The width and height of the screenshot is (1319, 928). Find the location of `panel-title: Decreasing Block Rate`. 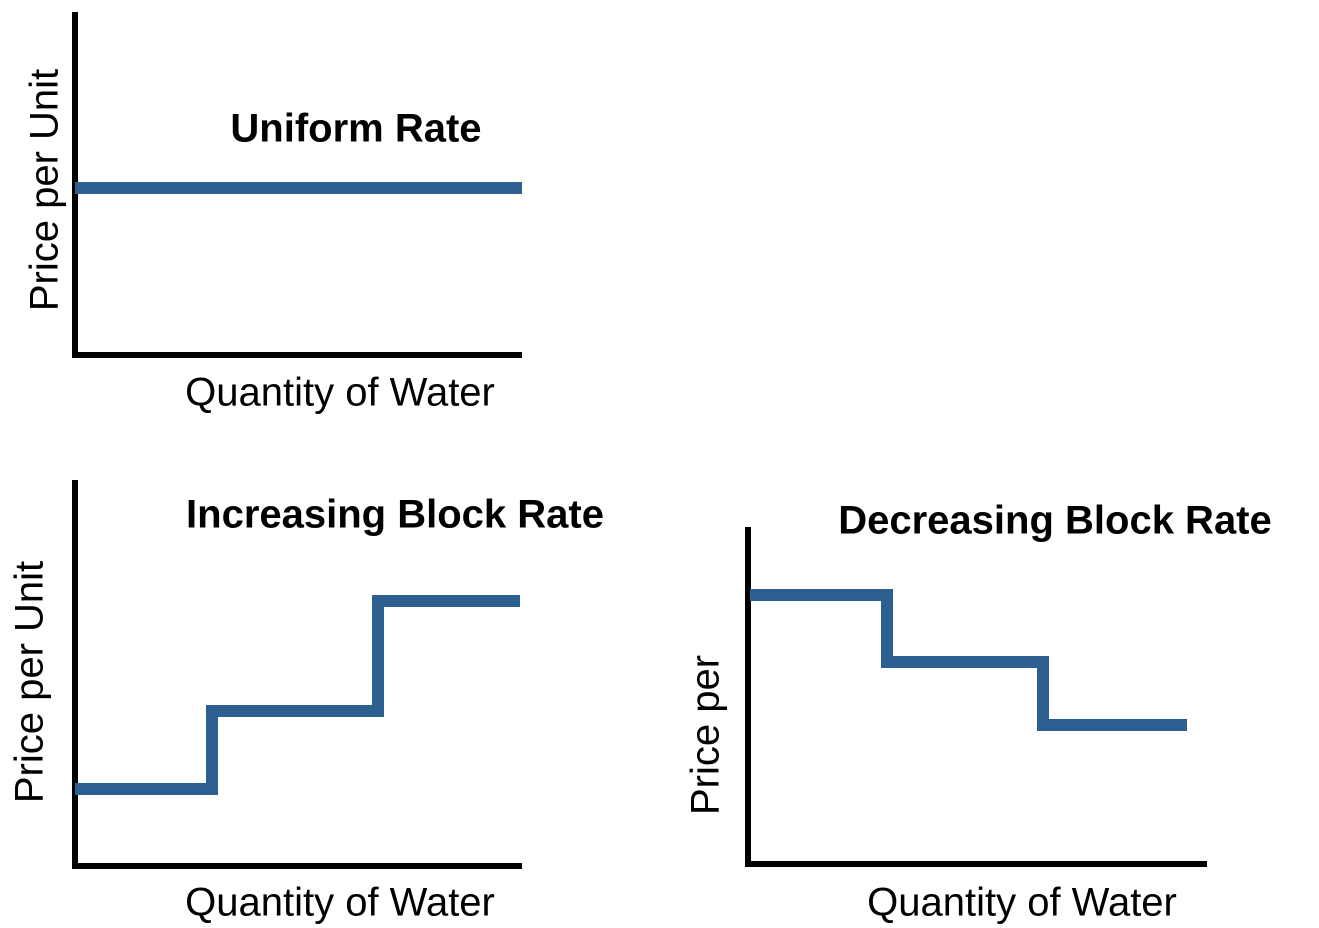

panel-title: Decreasing Block Rate is located at coordinates (1055, 521).